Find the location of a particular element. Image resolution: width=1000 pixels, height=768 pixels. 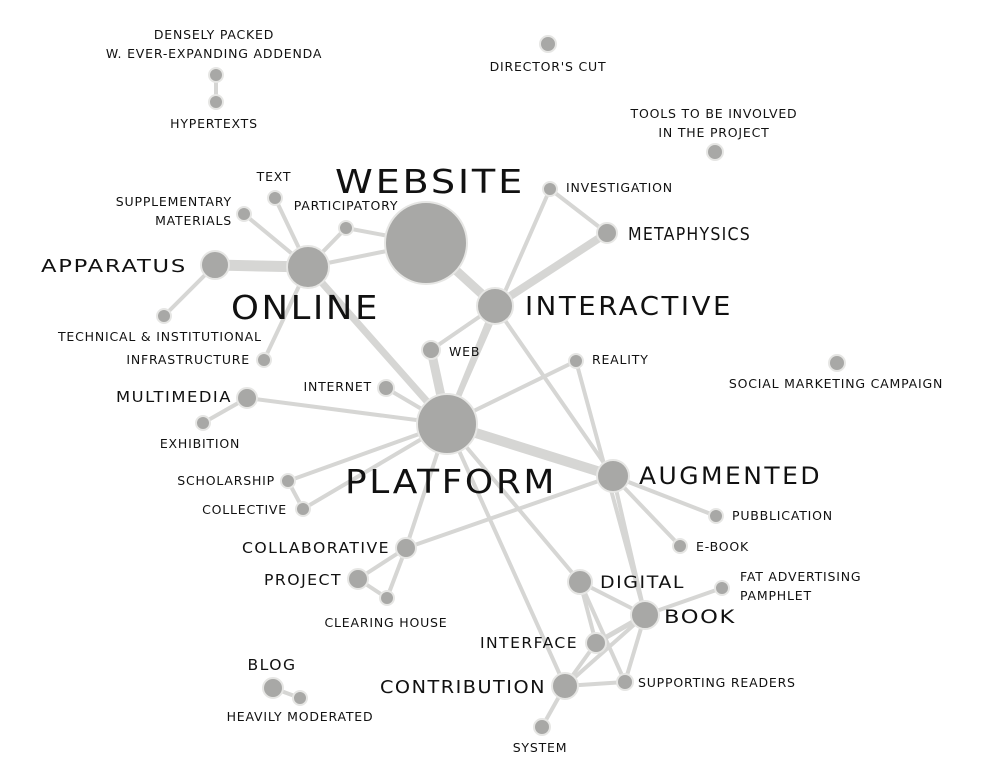

label-scholarship: SCHOLARSHIP is located at coordinates (226, 480).